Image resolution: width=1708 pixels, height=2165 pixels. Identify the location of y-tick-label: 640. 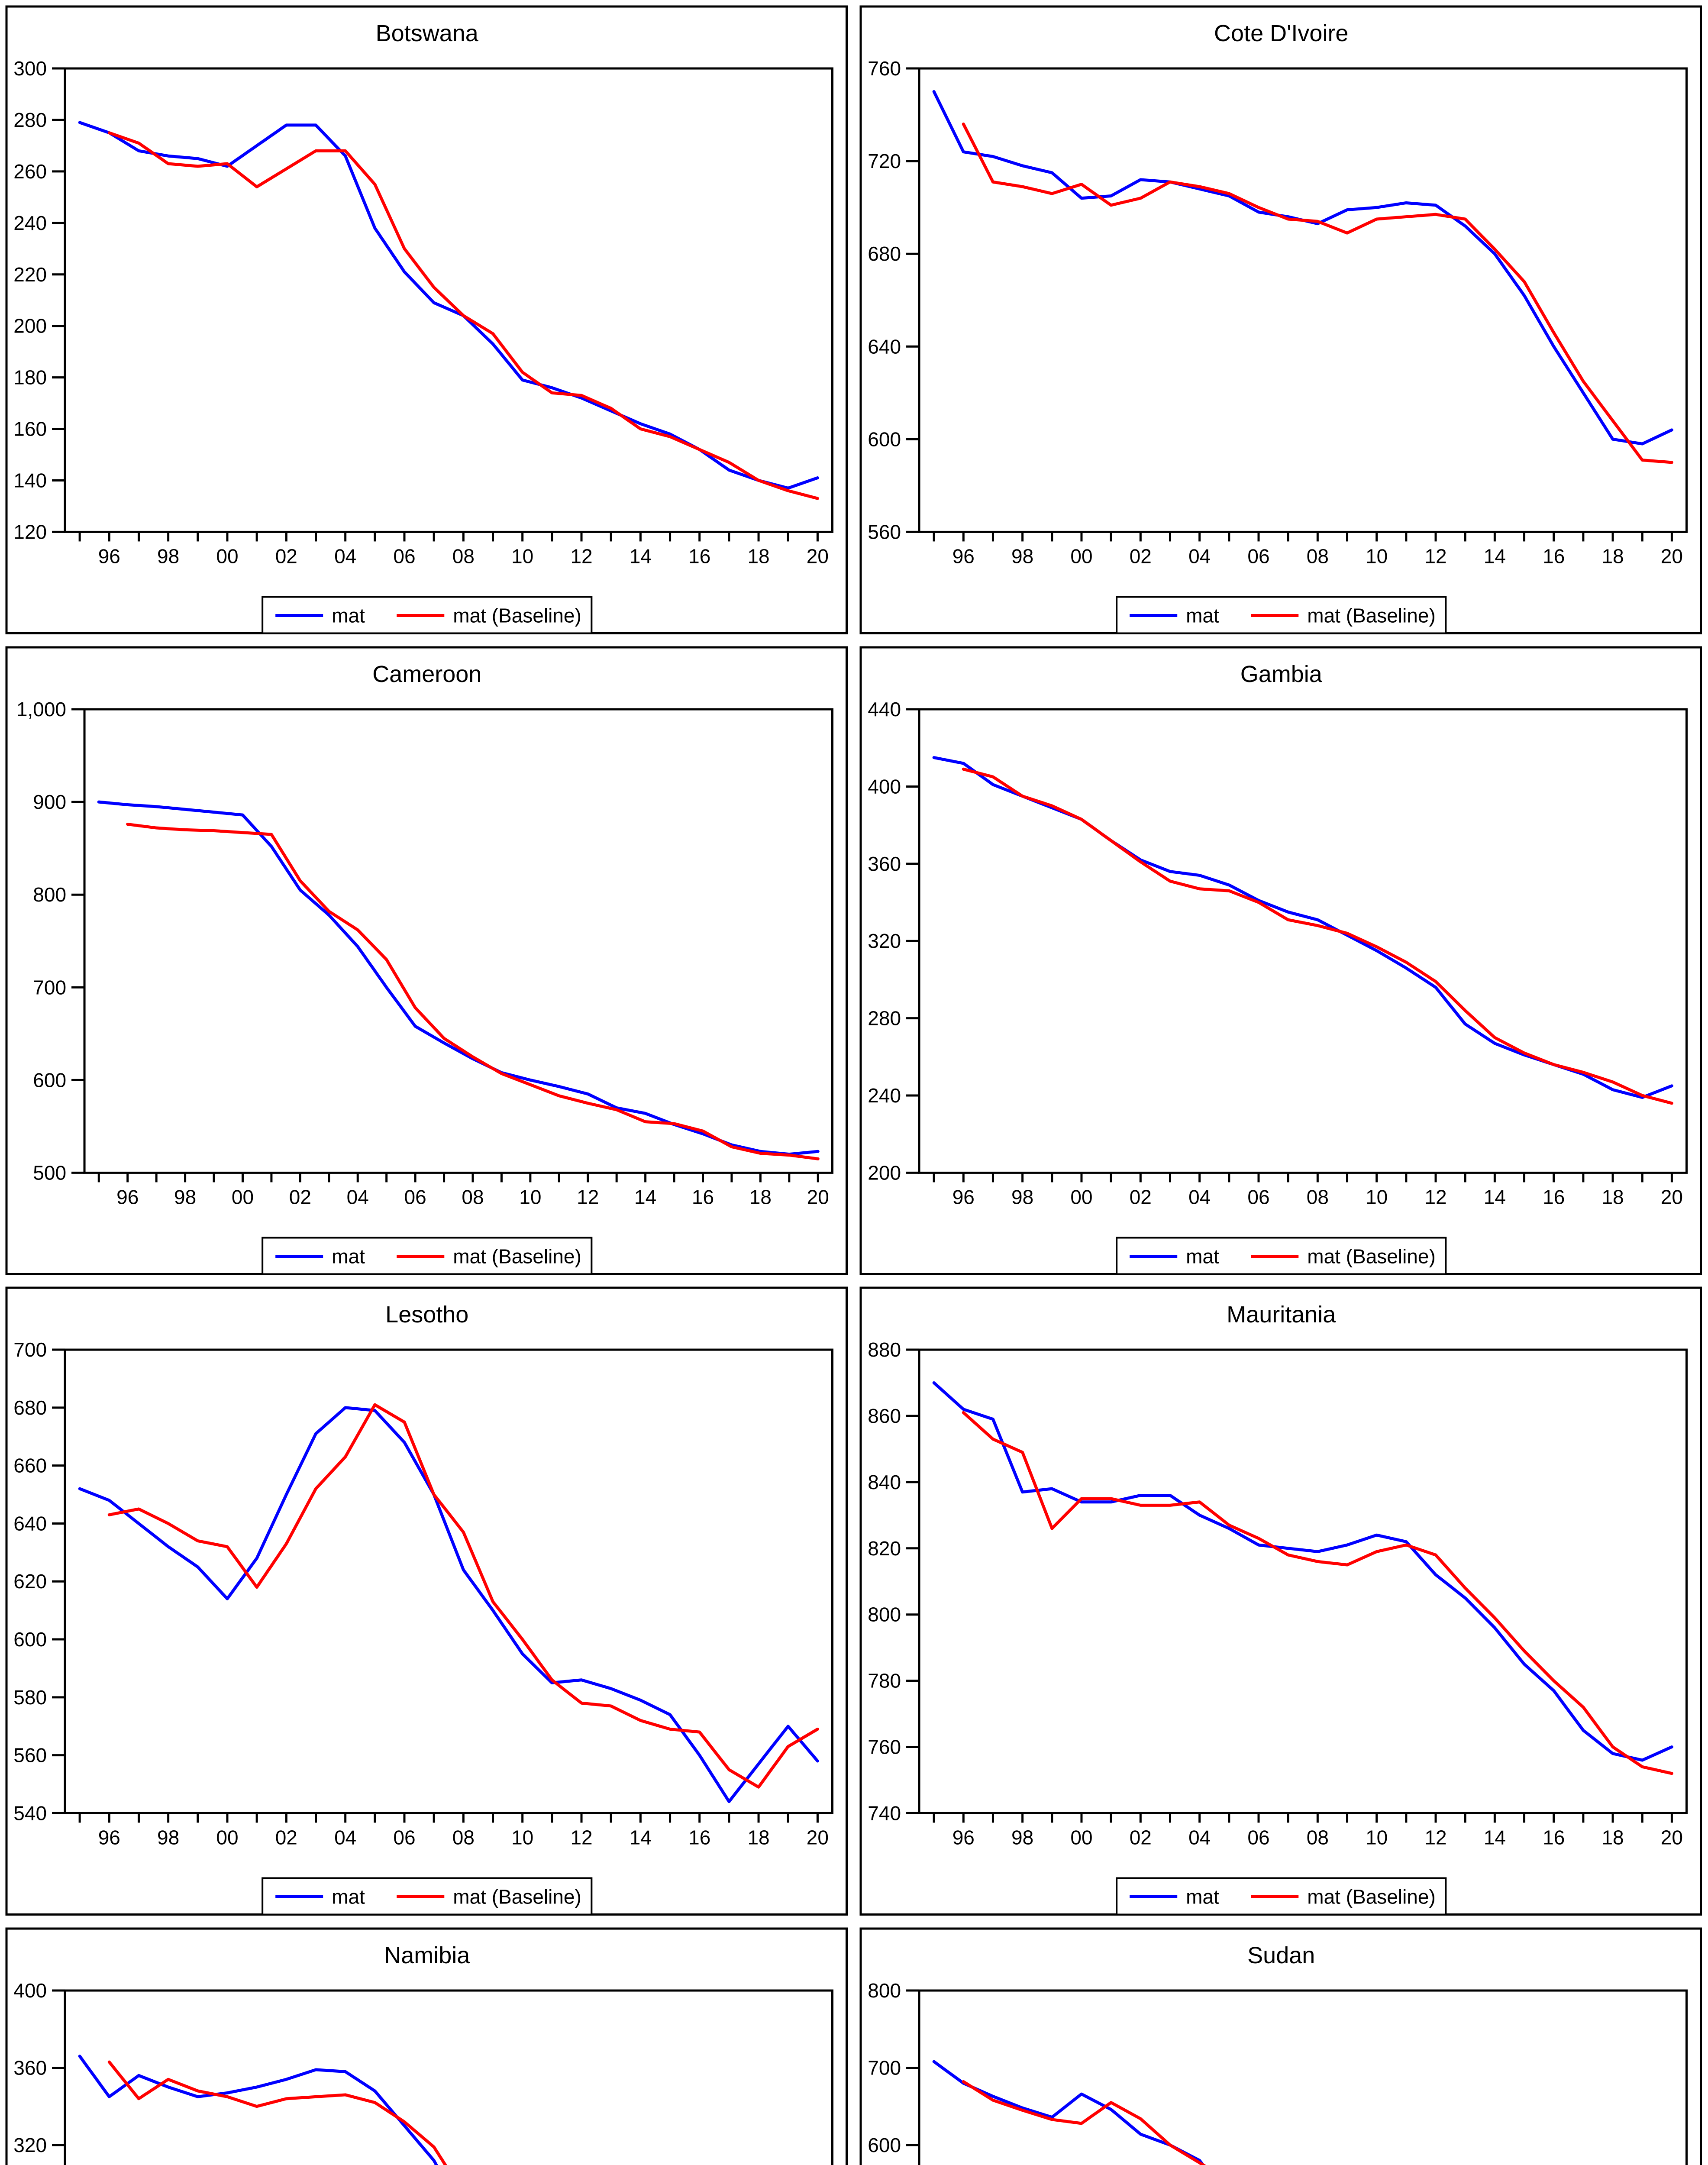
(884, 346).